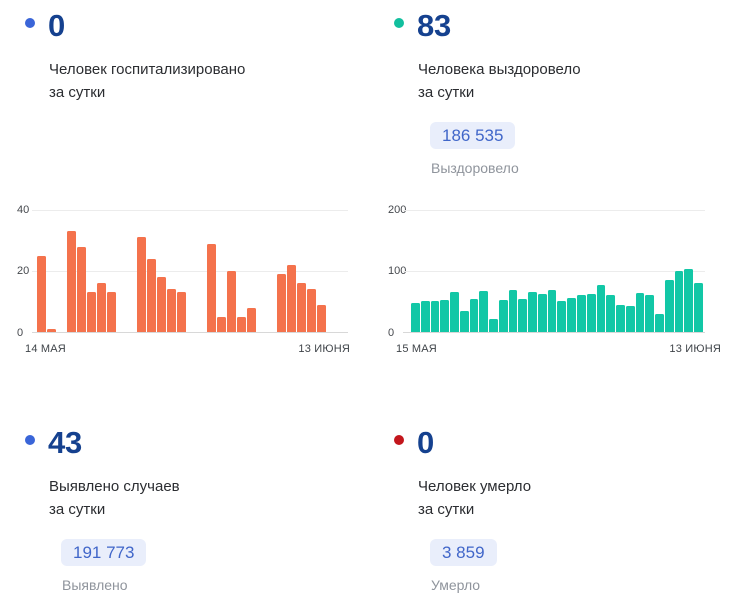 This screenshot has width=743, height=600. I want to click on recovered-bar-chart: 200 100 0 15 МАЯ 13 ИЮНЯ, so click(554, 282).